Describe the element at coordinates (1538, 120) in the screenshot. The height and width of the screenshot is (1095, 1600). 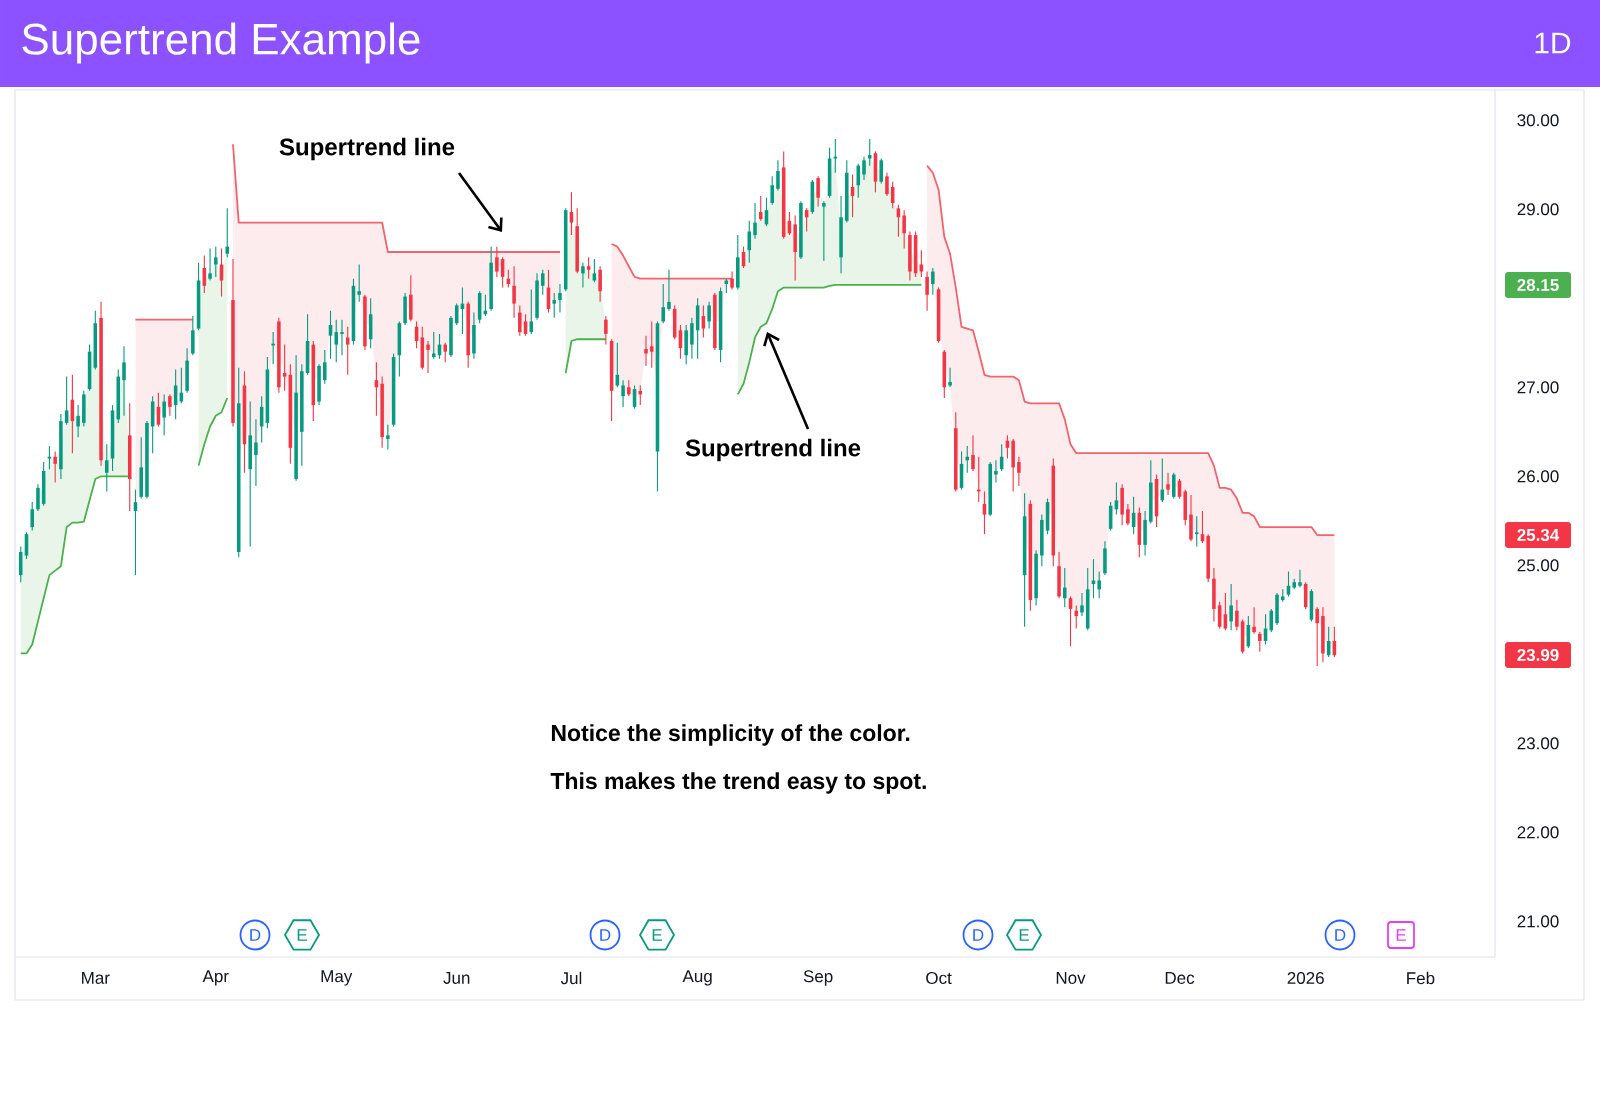
I see `y-tick-label: 30.00` at that location.